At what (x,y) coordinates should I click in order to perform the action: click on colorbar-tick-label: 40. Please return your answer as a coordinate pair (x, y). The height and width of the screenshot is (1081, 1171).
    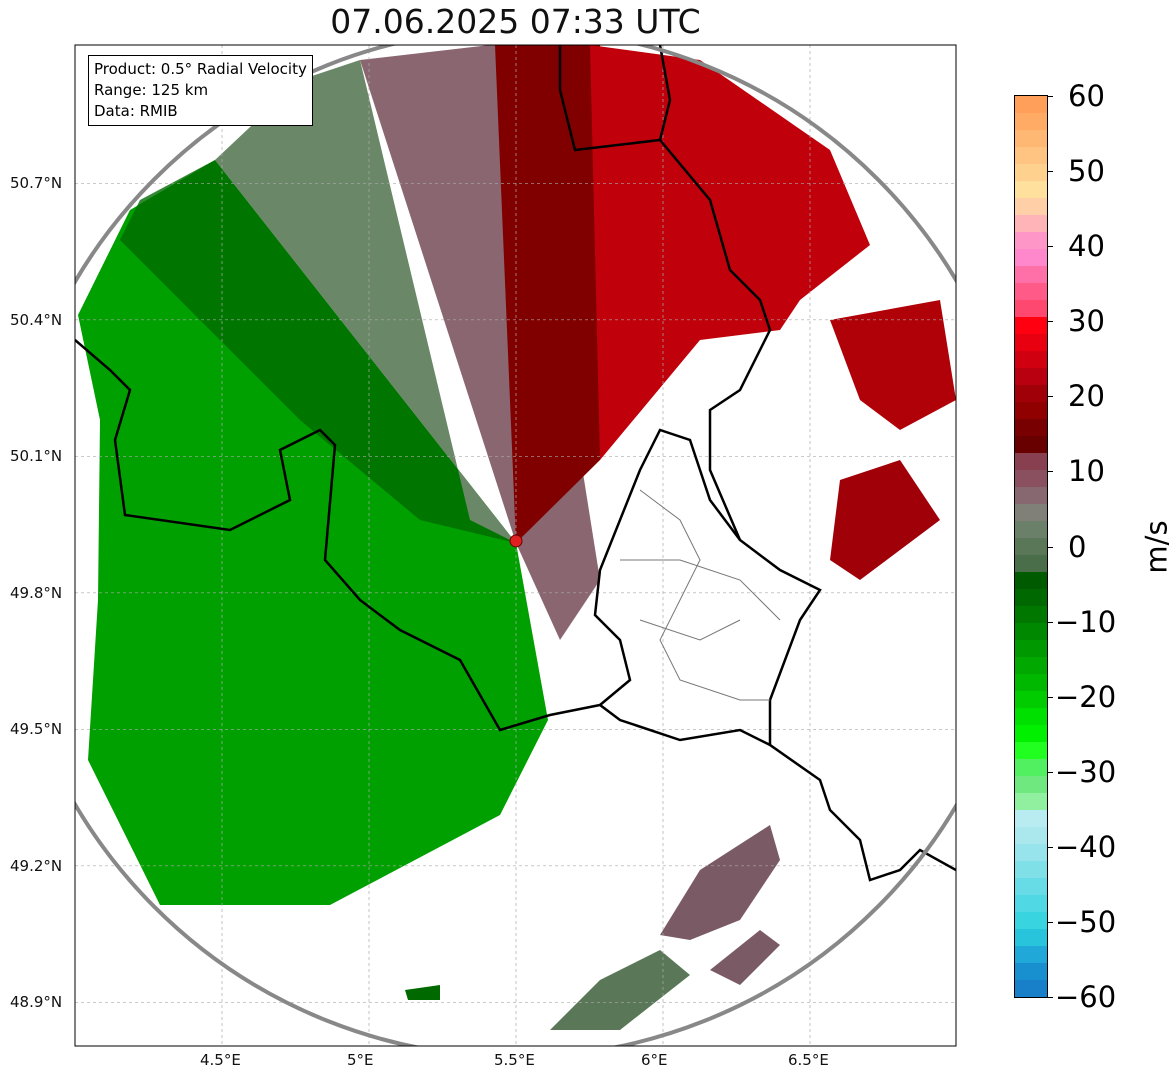
    Looking at the image, I should click on (1086, 246).